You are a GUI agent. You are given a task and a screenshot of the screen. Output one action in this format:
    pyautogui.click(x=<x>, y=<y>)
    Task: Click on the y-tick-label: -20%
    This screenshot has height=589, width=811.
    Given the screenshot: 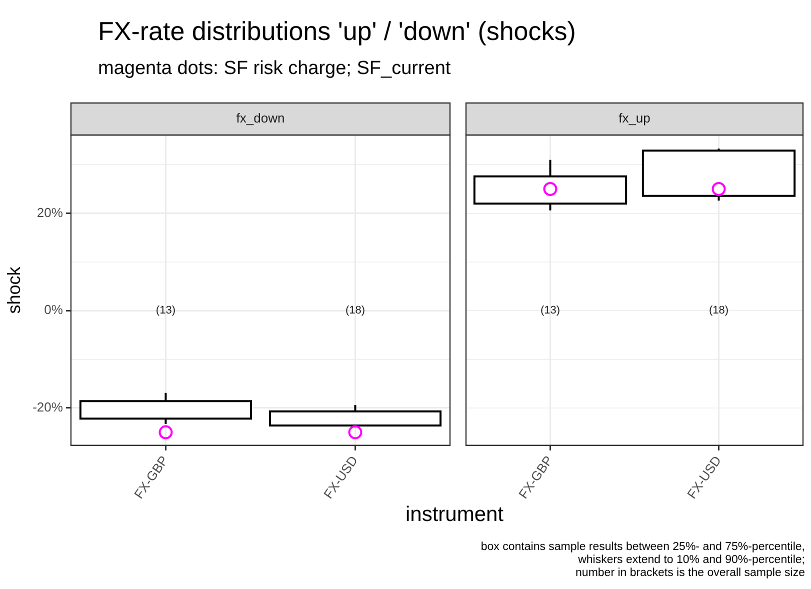 What is the action you would take?
    pyautogui.click(x=48, y=407)
    